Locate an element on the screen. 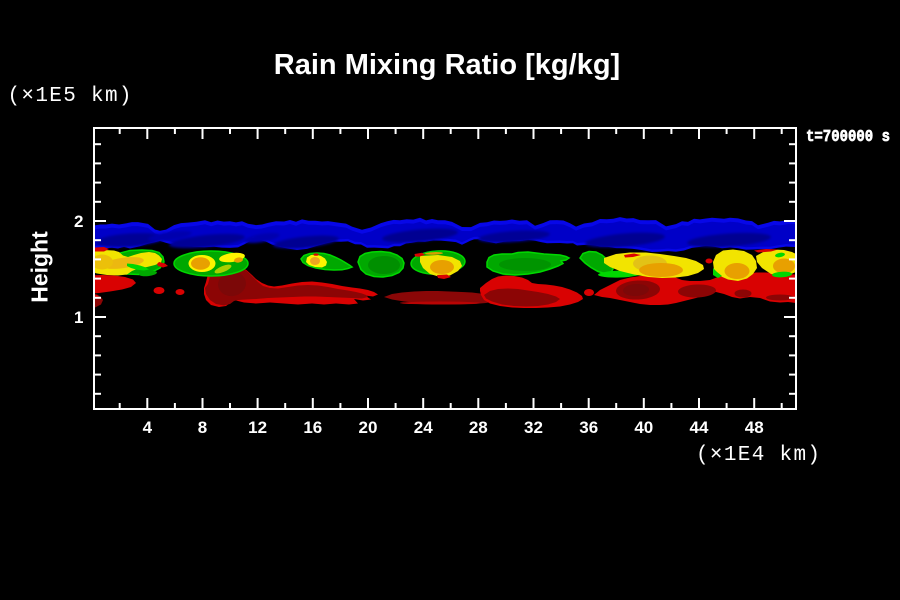 This screenshot has height=600, width=900. svg-text: Rain Mixing Ratio [kg/kg] is located at coordinates (447, 65).